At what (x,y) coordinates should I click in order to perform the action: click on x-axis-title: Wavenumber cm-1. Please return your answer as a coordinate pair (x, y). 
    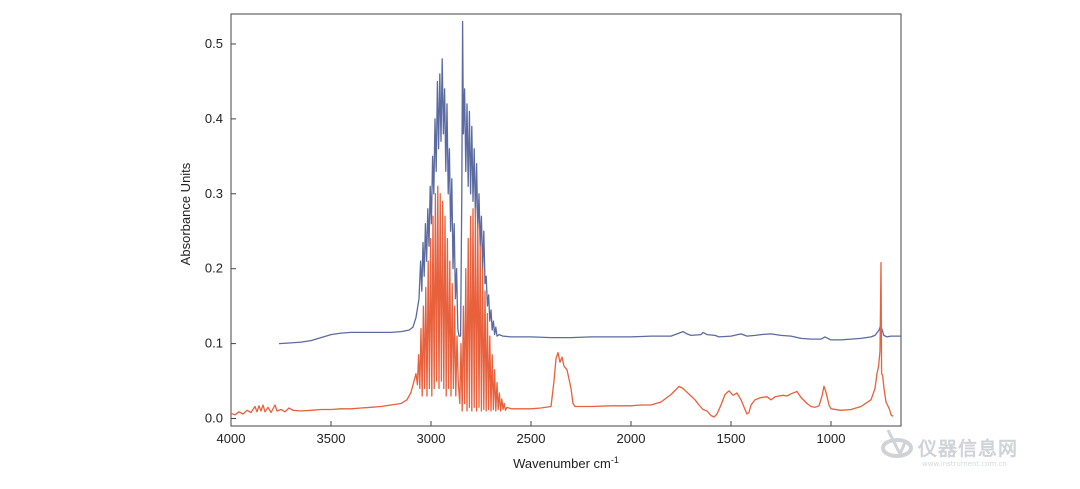
    Looking at the image, I should click on (566, 463).